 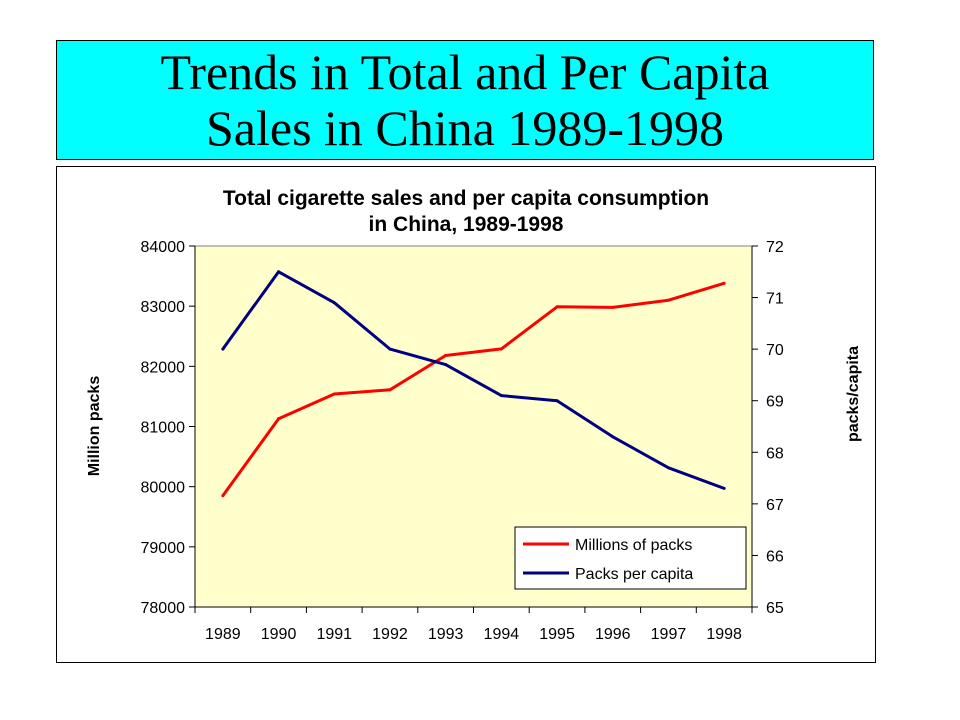 What do you see at coordinates (775, 505) in the screenshot?
I see `y-right-tick-label: 67` at bounding box center [775, 505].